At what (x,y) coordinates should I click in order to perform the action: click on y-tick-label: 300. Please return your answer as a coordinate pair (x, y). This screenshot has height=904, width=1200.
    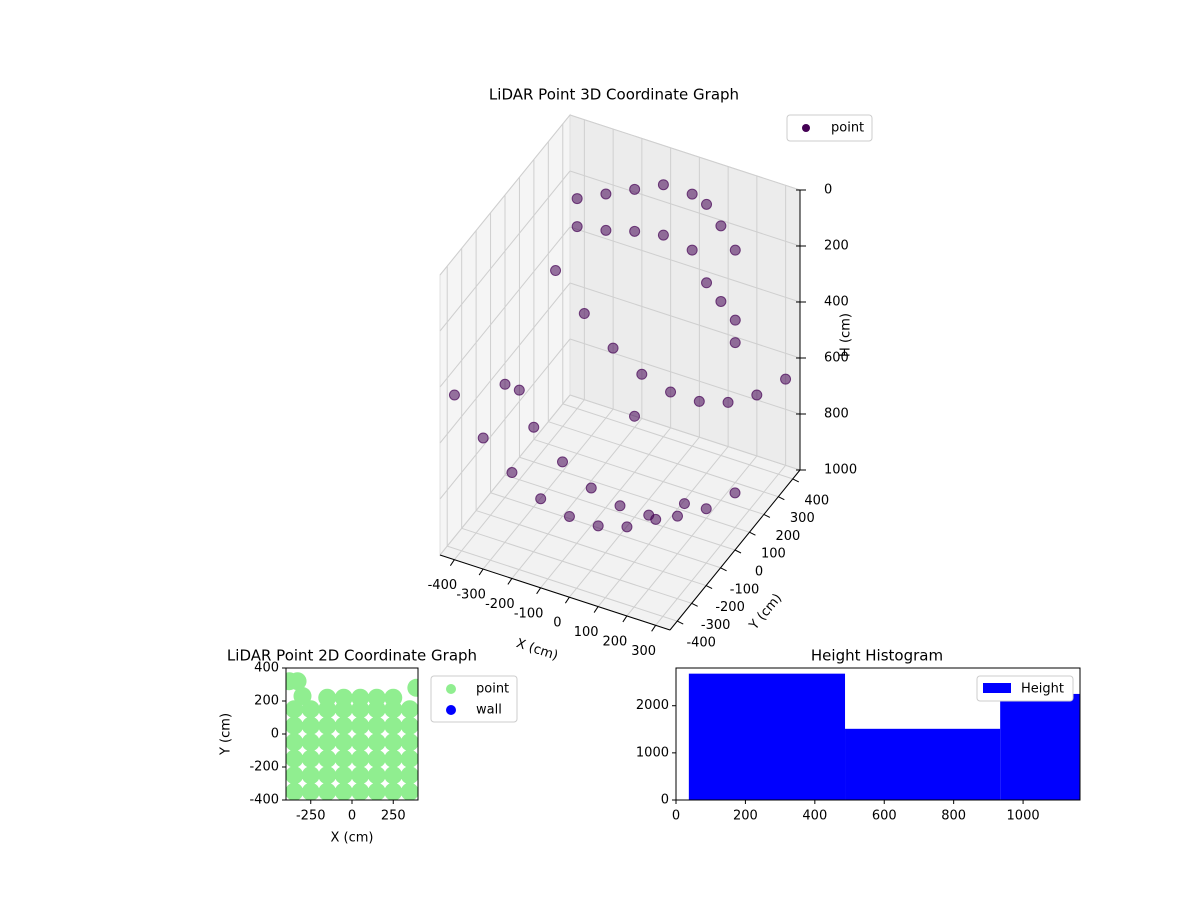
    Looking at the image, I should click on (802, 518).